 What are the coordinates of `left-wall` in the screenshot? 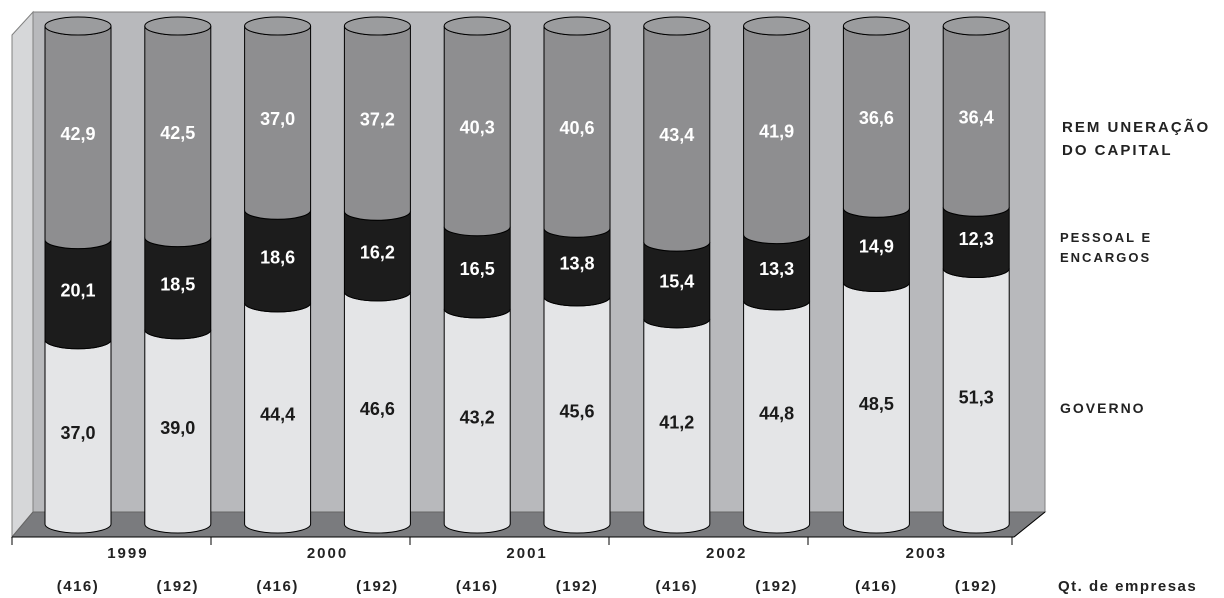 It's located at (22, 274).